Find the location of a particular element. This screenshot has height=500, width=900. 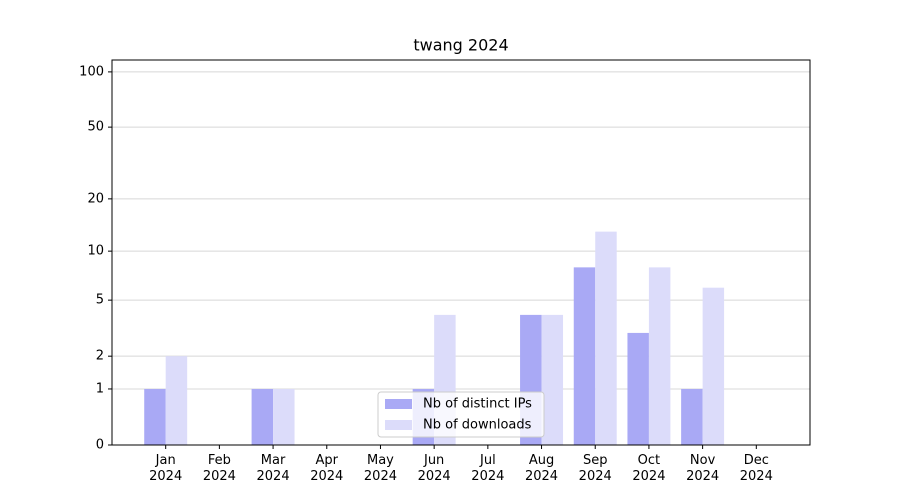

legend-box is located at coordinates (461, 414).